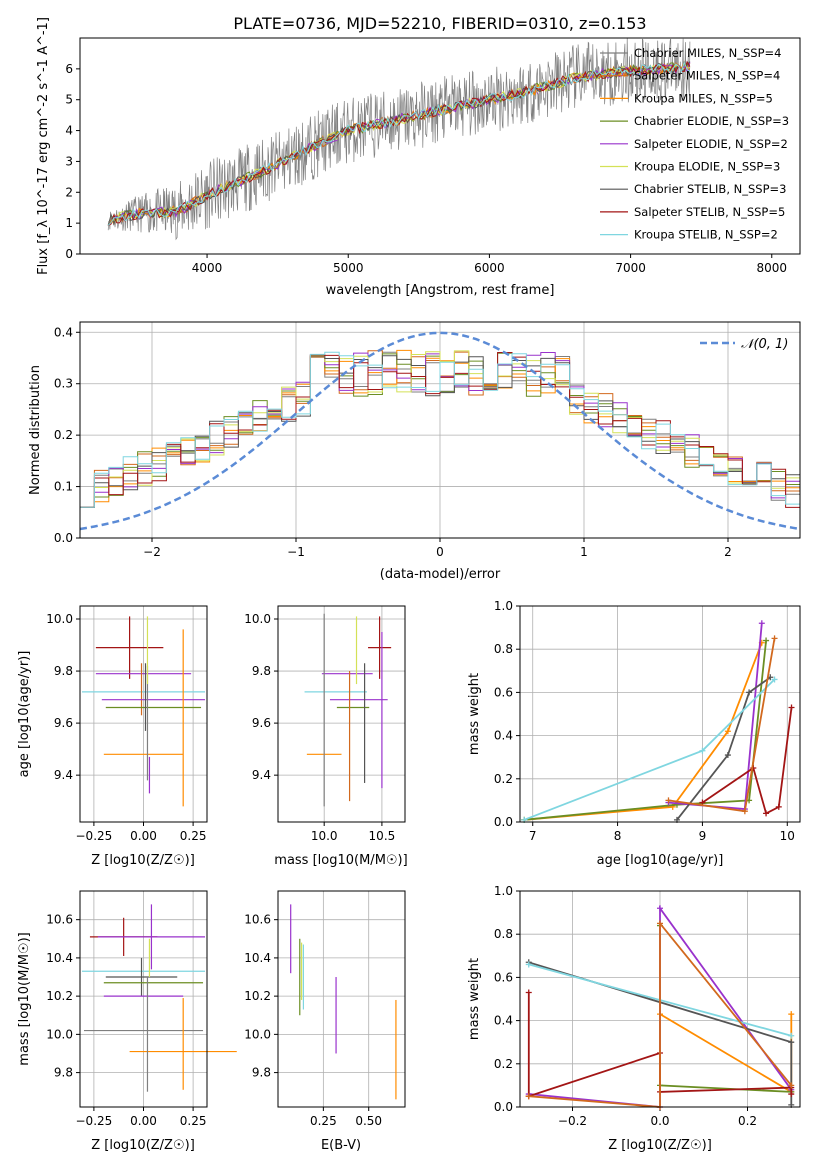 The height and width of the screenshot is (1170, 819). Describe the element at coordinates (24, 714) in the screenshot. I see `age-vs-z-ylabel: age [log10(age/yr)]` at that location.